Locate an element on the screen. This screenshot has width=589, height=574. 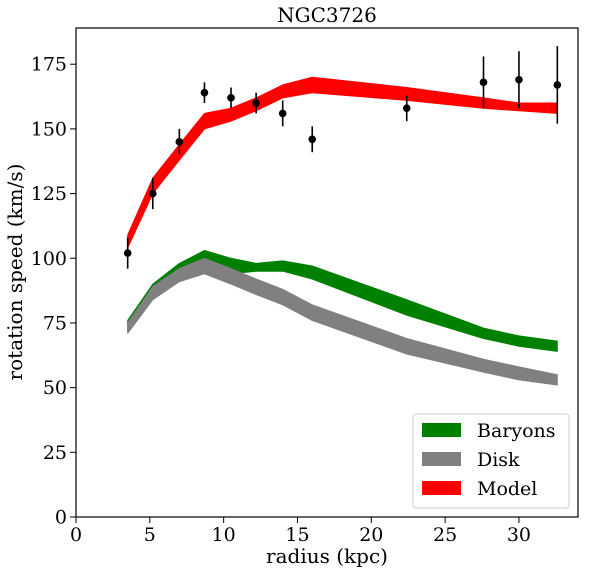
legend-swatch-disk is located at coordinates (441, 459).